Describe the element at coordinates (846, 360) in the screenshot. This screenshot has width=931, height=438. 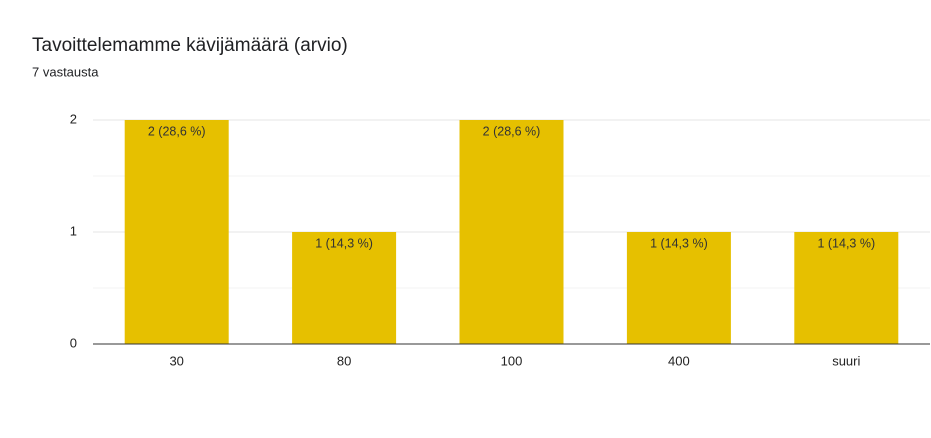
I see `x-tick-label: suuri` at that location.